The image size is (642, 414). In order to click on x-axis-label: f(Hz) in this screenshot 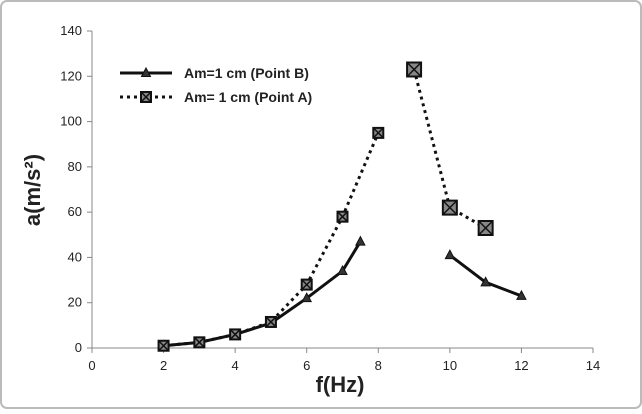, I will do `click(340, 384)`.